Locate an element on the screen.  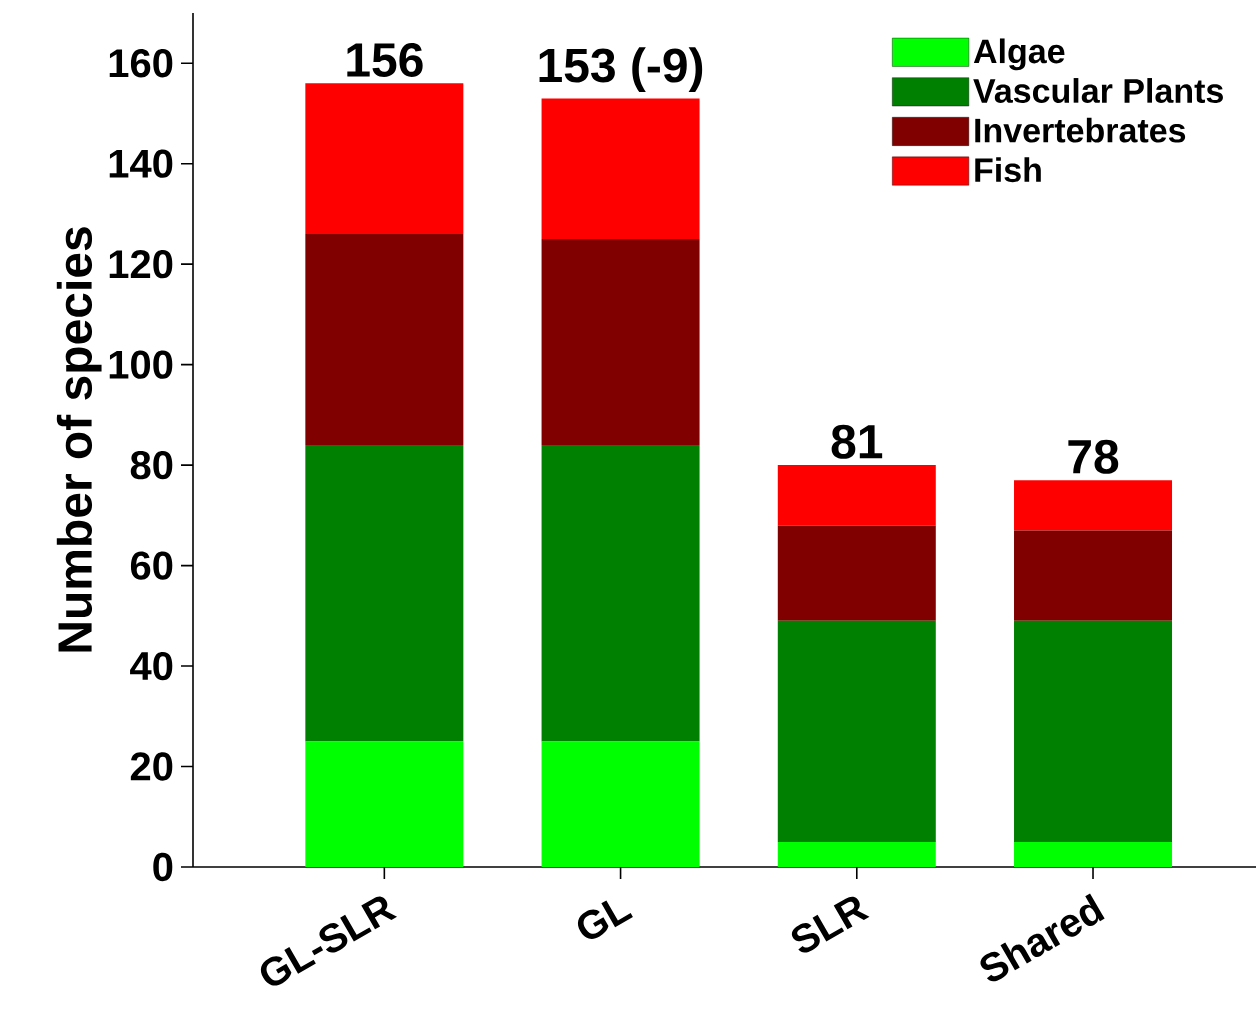
y-tick-label: 0 is located at coordinates (163, 867).